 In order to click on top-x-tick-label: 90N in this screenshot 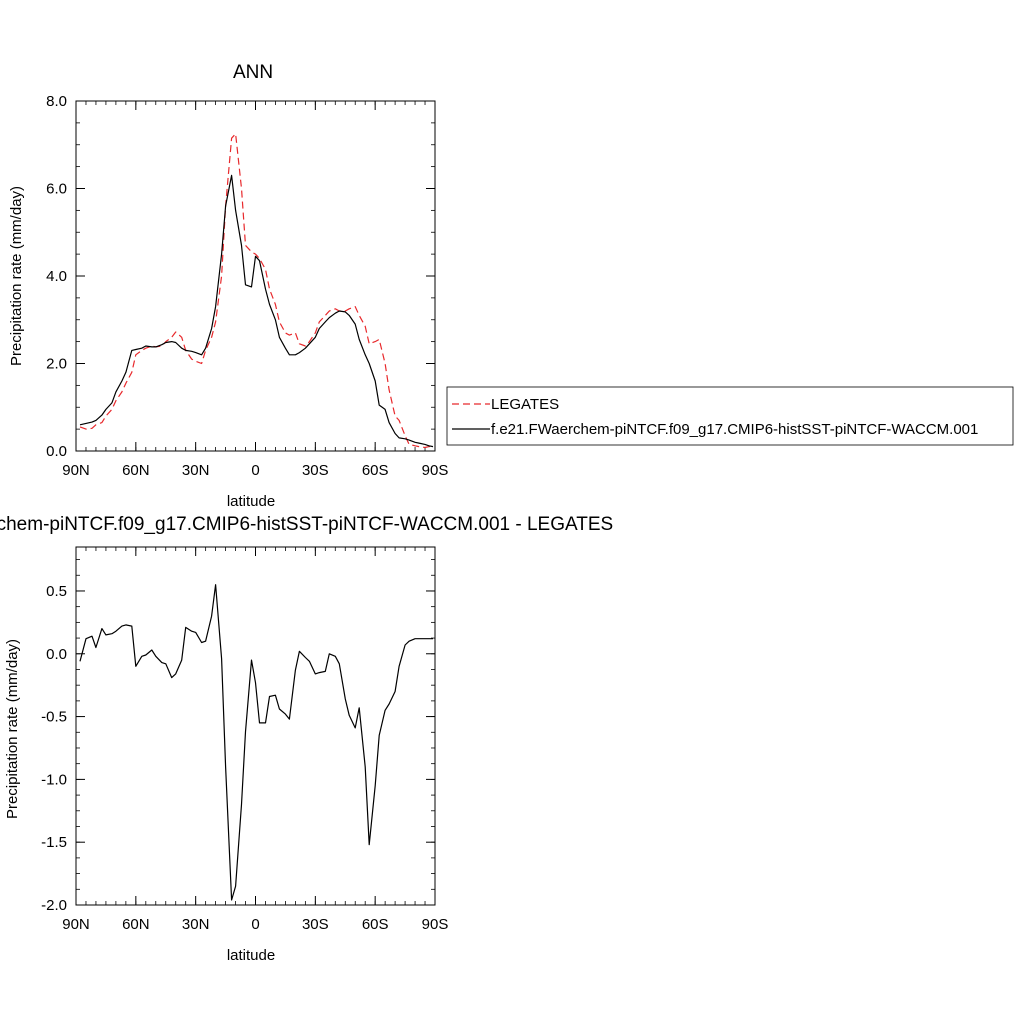, I will do `click(76, 470)`.